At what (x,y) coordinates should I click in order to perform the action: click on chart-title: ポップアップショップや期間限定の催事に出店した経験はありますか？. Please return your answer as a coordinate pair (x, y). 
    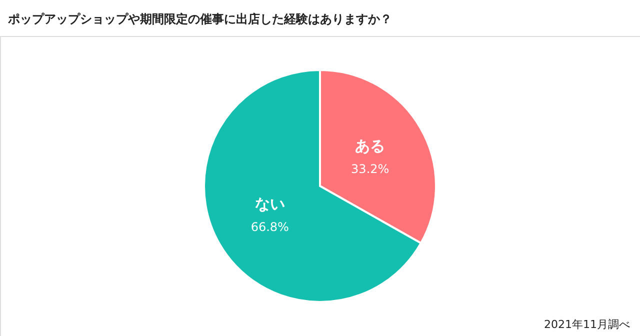
    Looking at the image, I should click on (199, 19).